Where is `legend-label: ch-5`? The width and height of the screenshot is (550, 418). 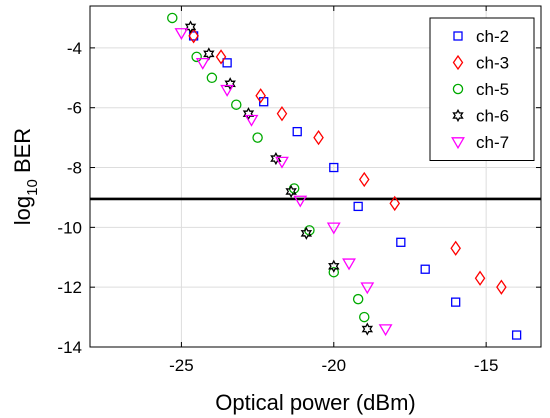
legend-label: ch-5 is located at coordinates (492, 89).